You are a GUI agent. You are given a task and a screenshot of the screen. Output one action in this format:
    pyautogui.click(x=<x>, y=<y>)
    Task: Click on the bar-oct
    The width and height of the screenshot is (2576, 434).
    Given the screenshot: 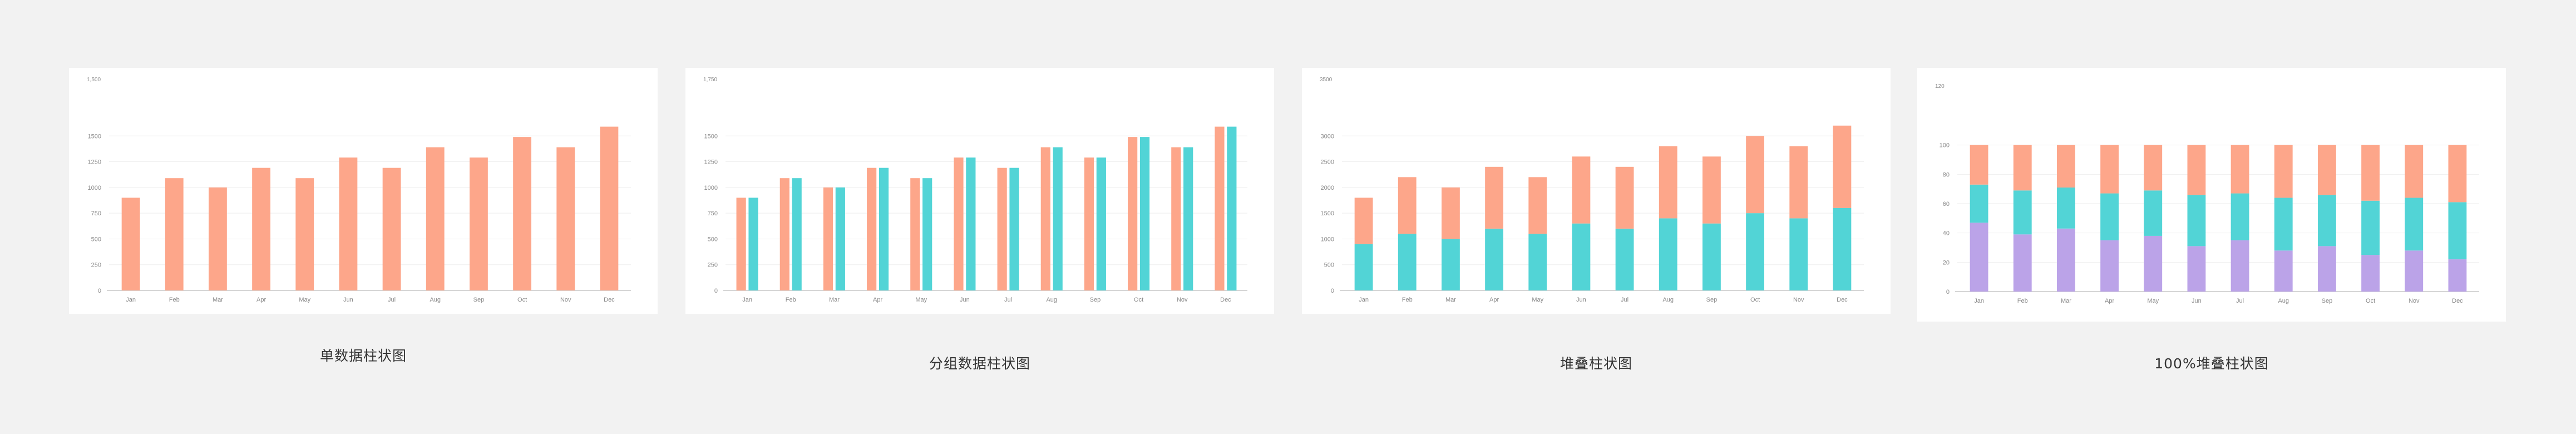 What is the action you would take?
    pyautogui.click(x=522, y=213)
    